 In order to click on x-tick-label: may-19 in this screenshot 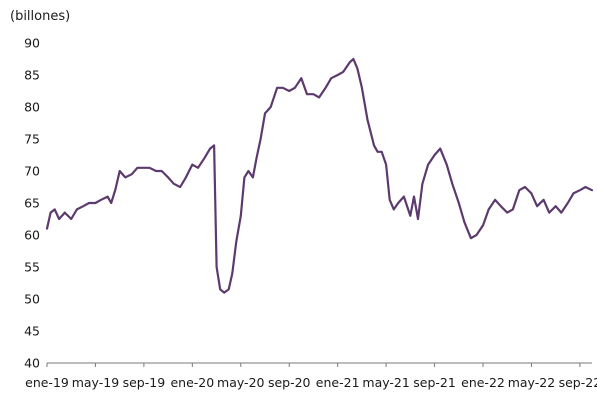, I will do `click(95, 382)`.